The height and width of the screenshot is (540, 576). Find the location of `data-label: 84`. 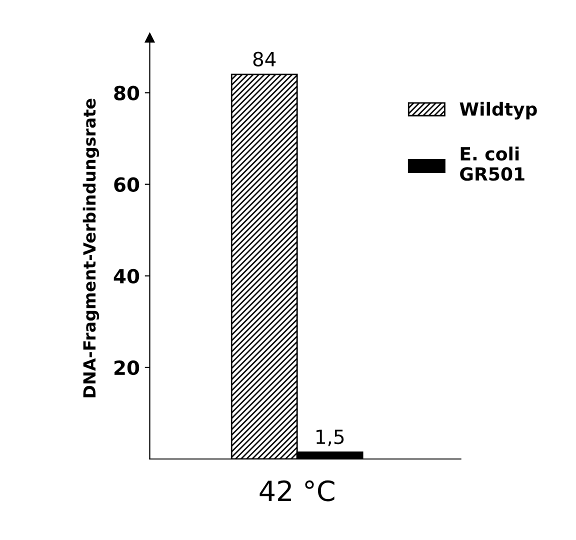

data-label: 84 is located at coordinates (264, 59).